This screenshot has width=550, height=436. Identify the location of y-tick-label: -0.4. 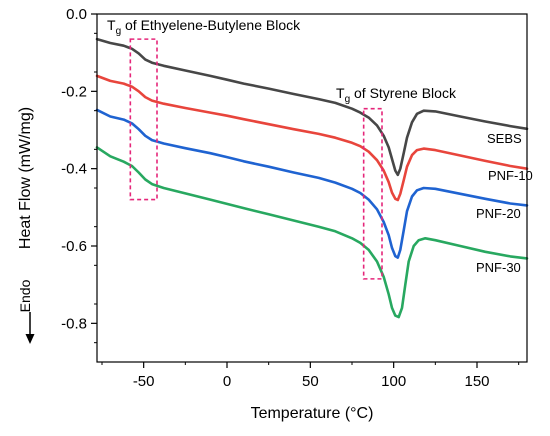
(74, 169).